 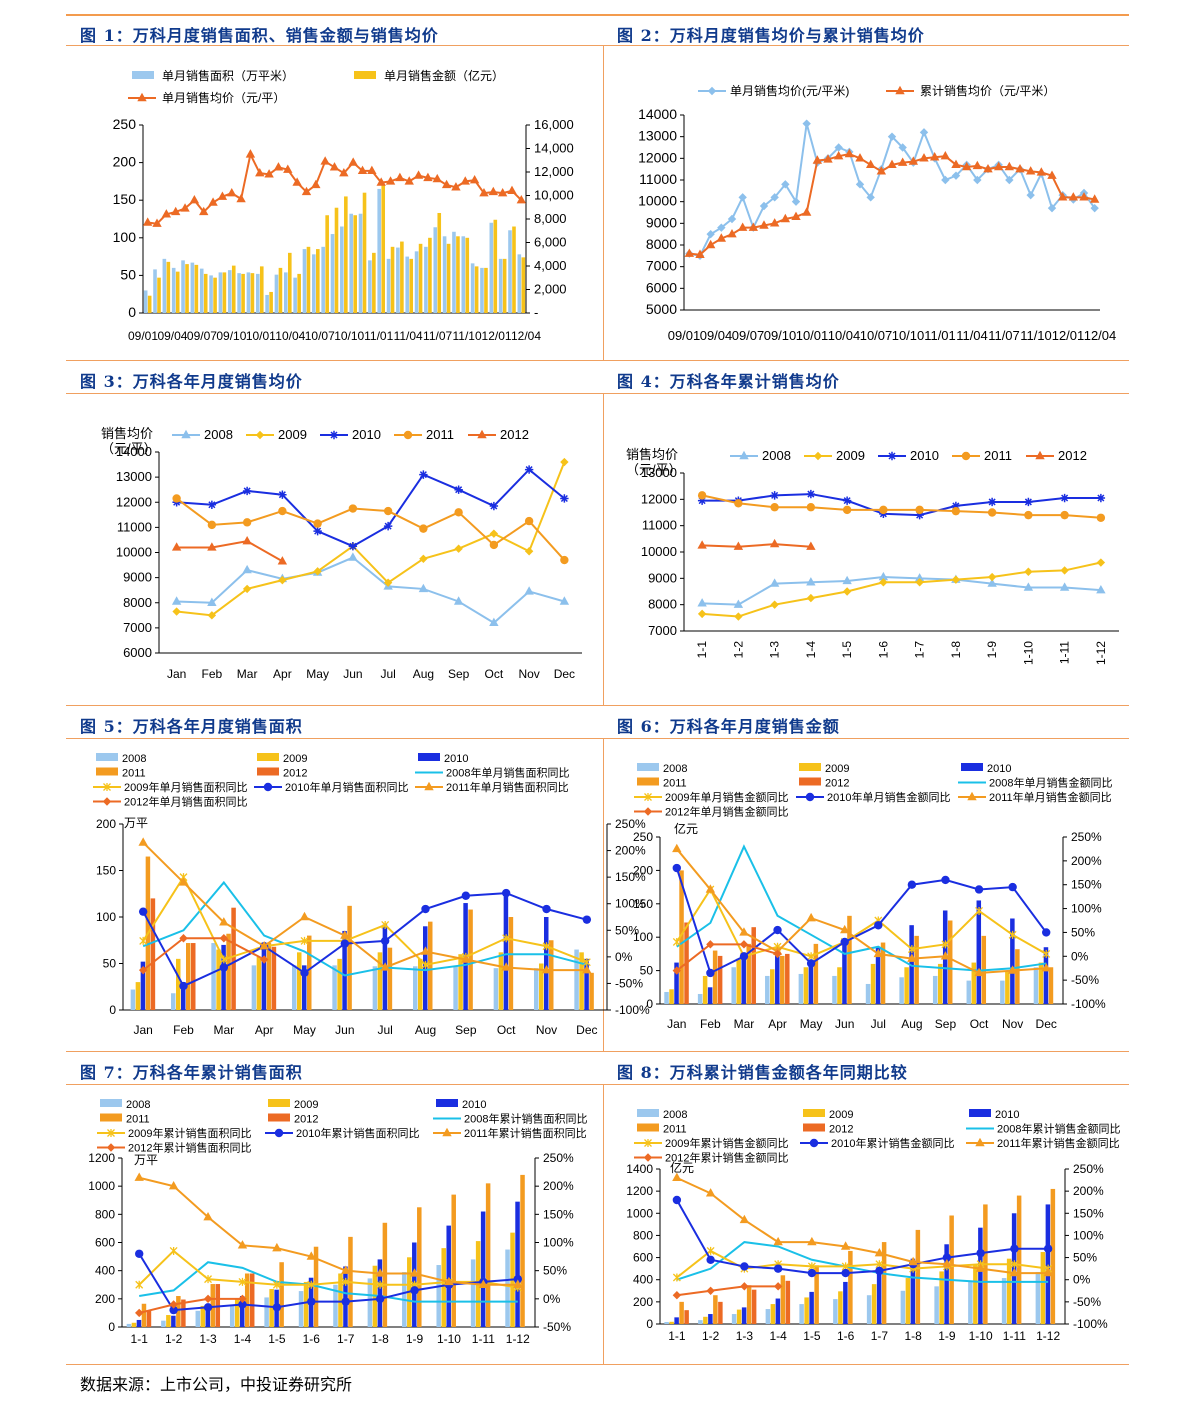 What do you see at coordinates (880, 1336) in the screenshot?
I see `x-tick-label: 1-7` at bounding box center [880, 1336].